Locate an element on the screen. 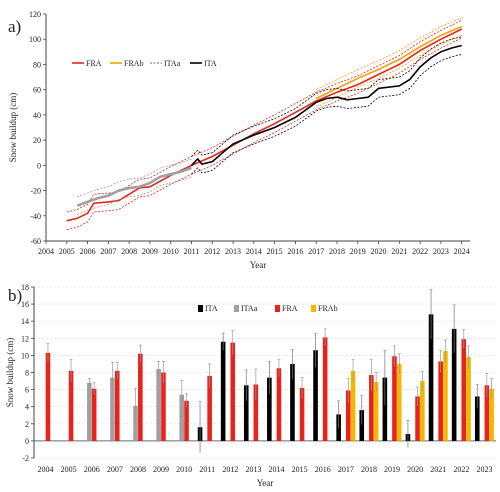 This screenshot has height=492, width=500. x-tick-label-a: 2005 is located at coordinates (67, 251).